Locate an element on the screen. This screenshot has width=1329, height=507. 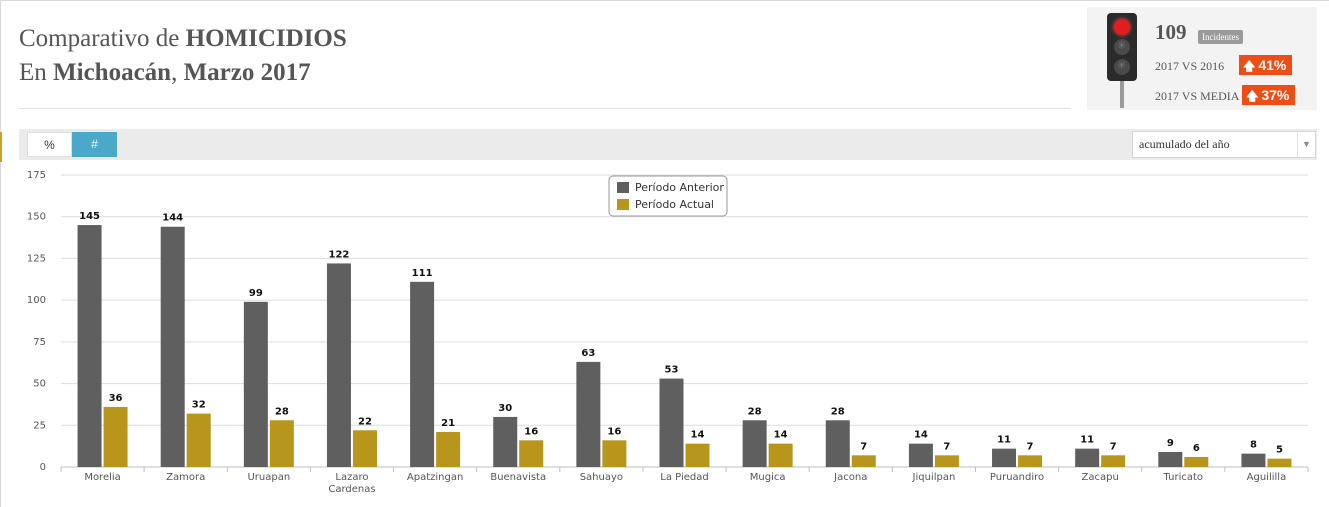
data-label: 144 is located at coordinates (172, 218).